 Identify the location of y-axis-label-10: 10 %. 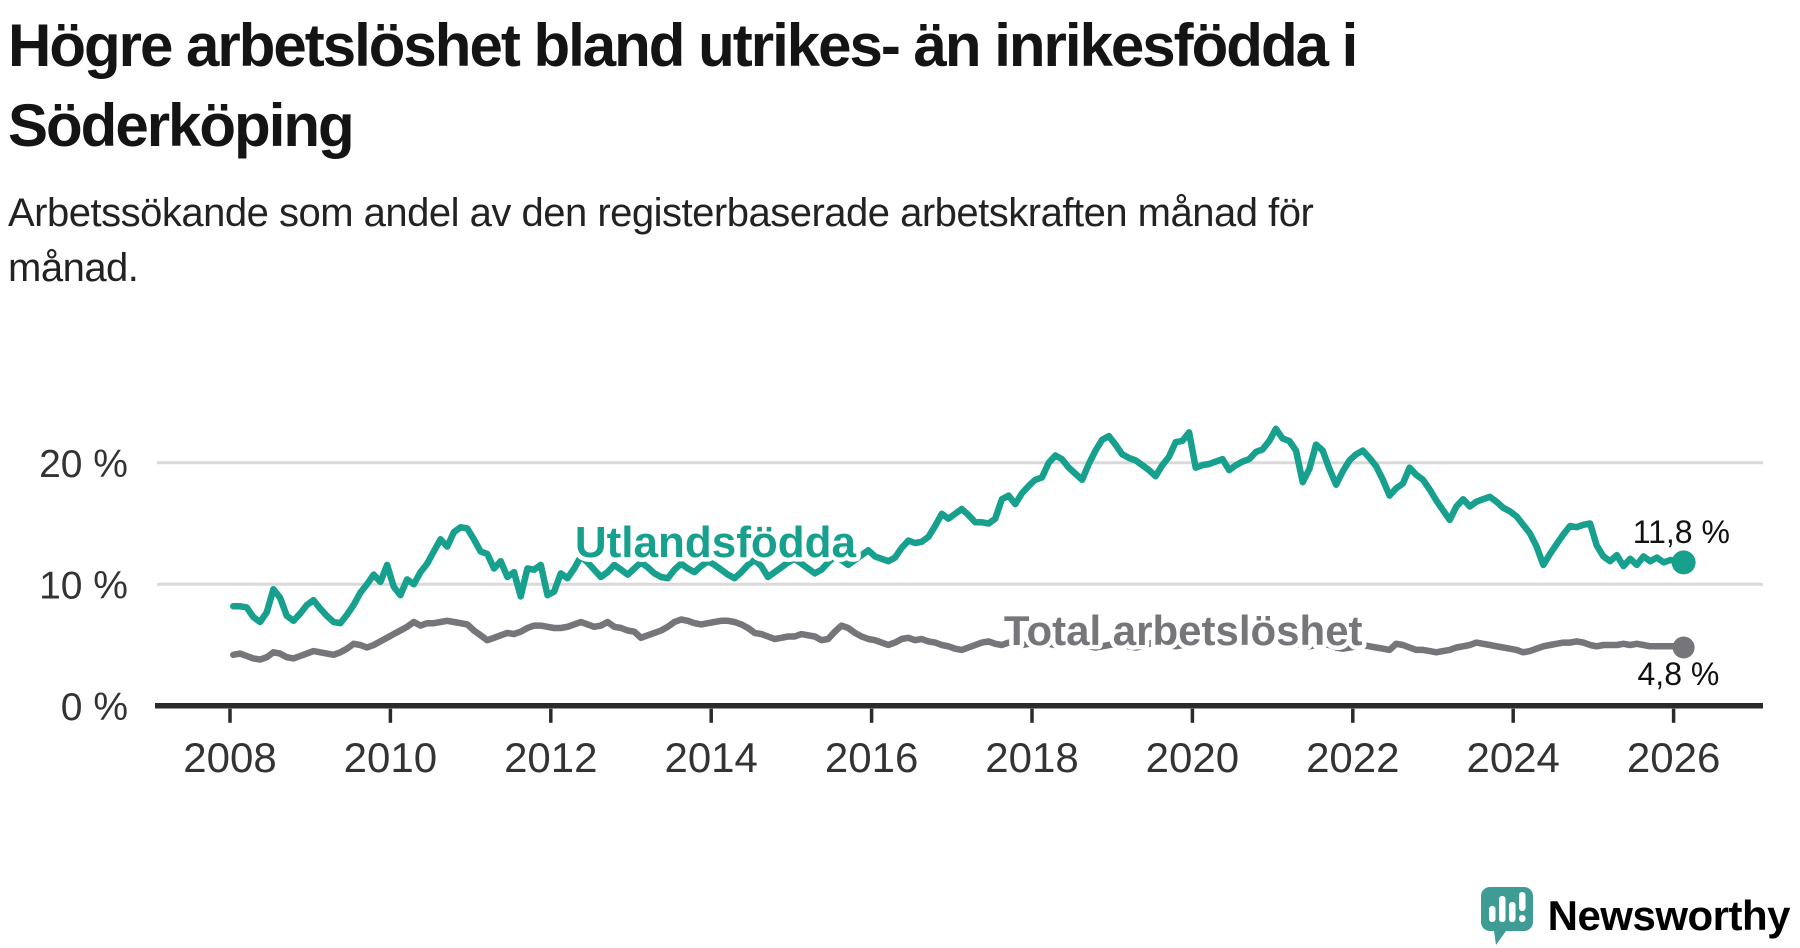
(83, 585).